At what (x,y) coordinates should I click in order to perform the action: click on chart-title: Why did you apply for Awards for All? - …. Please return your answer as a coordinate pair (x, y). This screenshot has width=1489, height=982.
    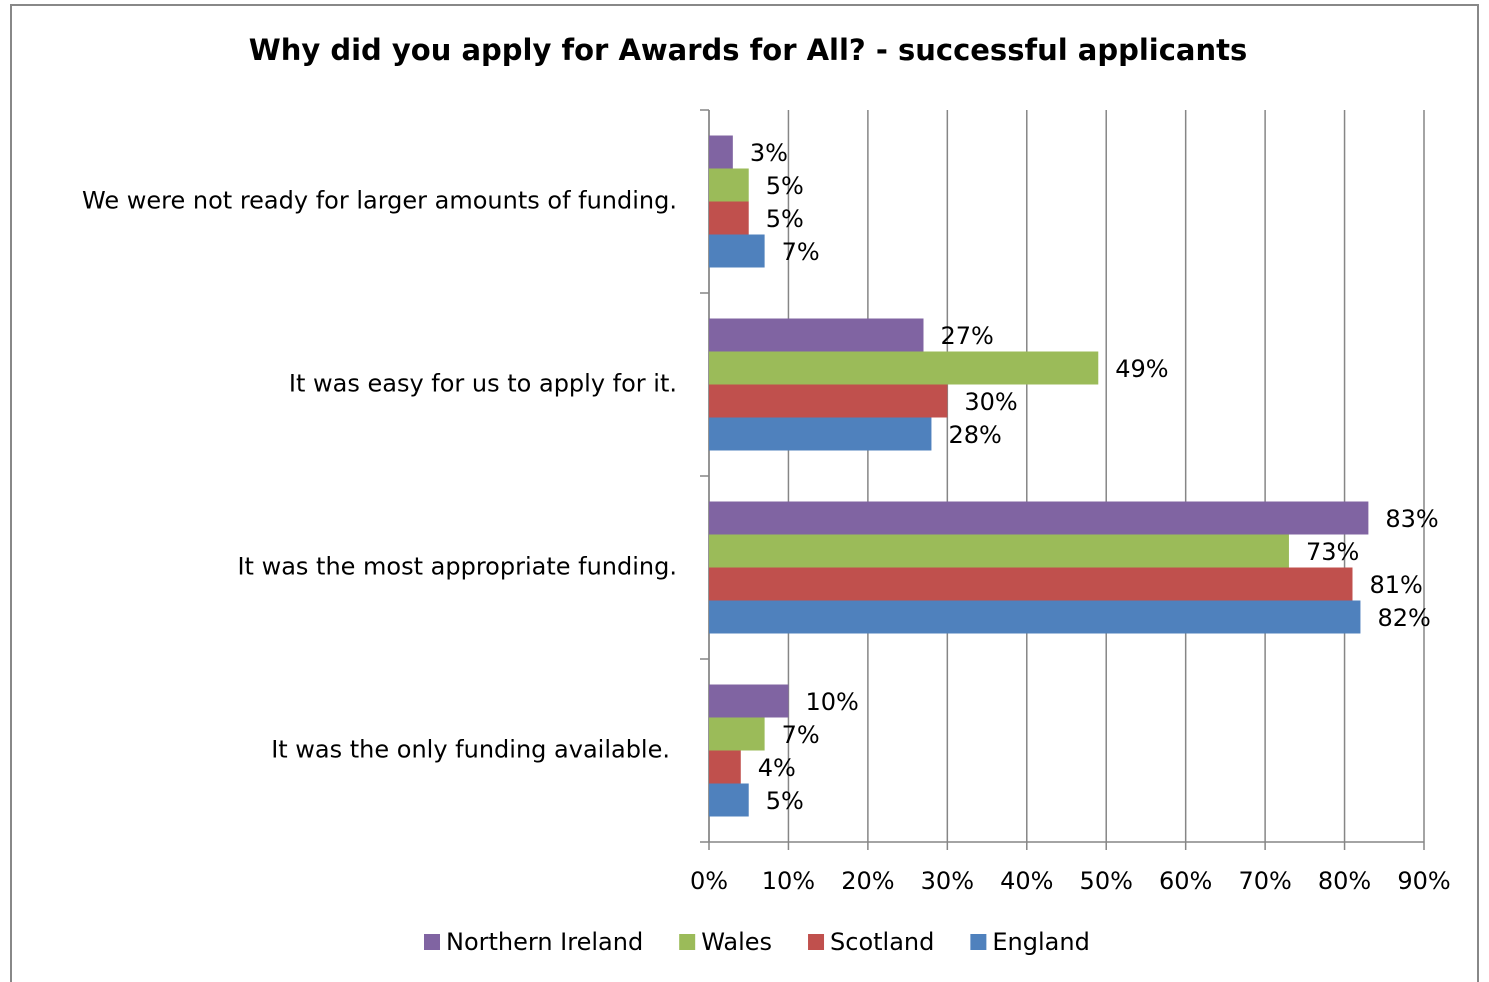
    Looking at the image, I should click on (748, 50).